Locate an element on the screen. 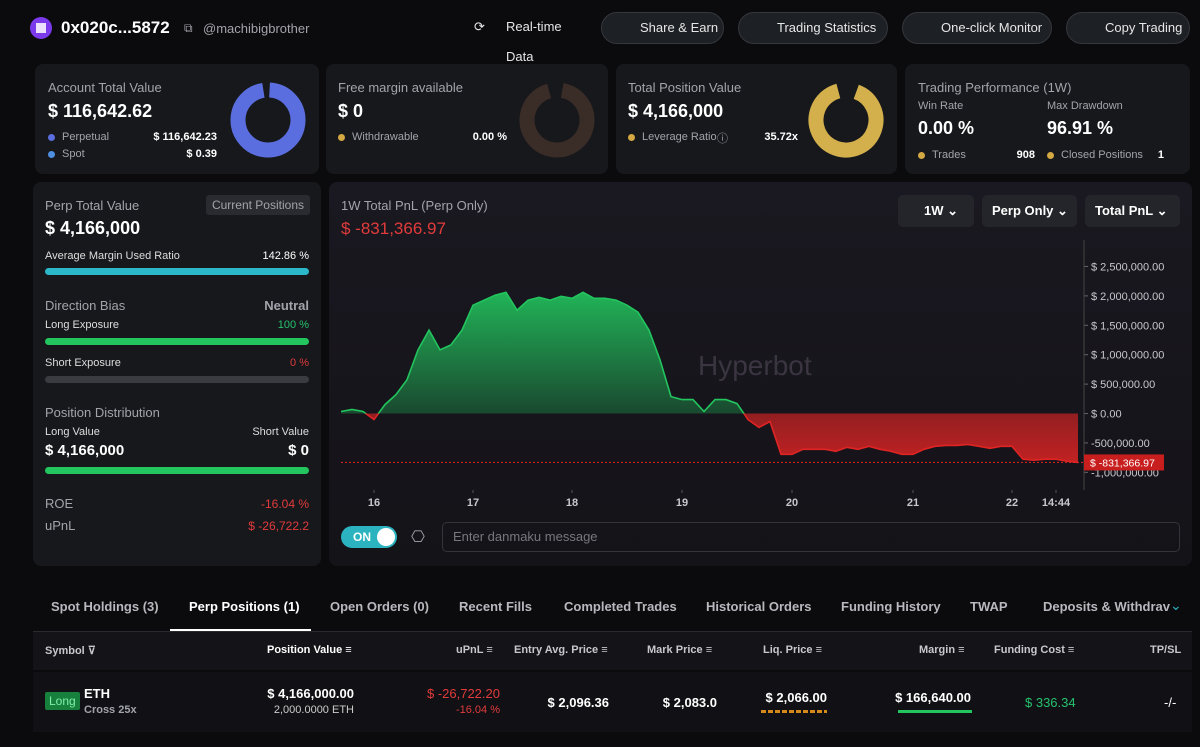 This screenshot has width=1200, height=747. card-value: $ 0 is located at coordinates (351, 111).